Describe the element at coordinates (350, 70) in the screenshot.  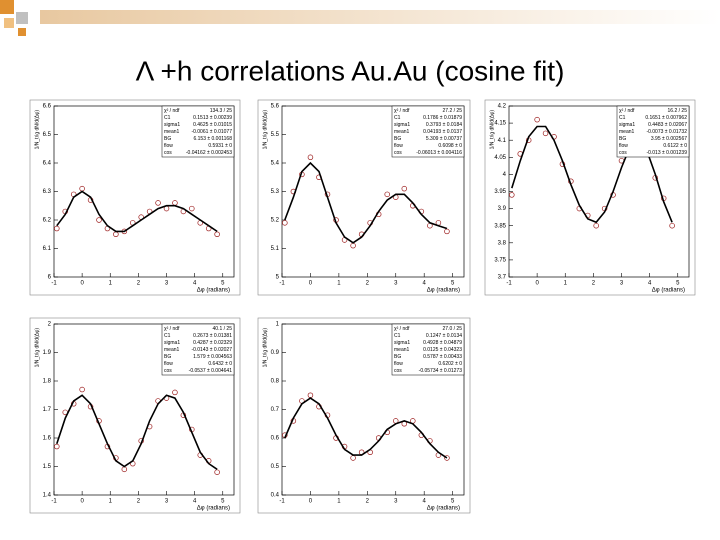
I see `slide-title: Λ +h correlations Au.Au (cosine fit)` at that location.